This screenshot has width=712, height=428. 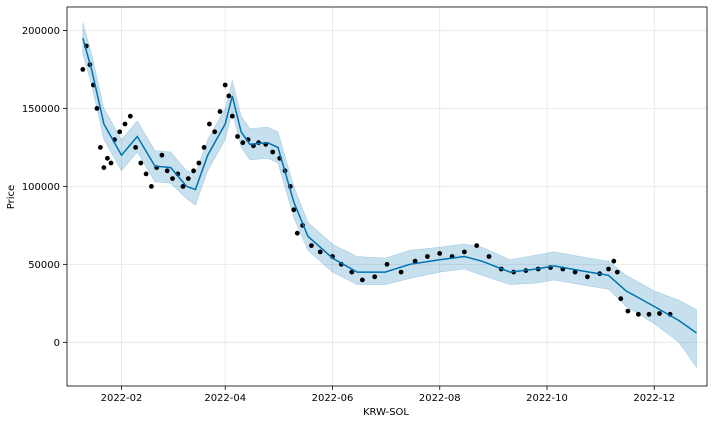 I want to click on x-tick-label: 2022-02, so click(x=122, y=398).